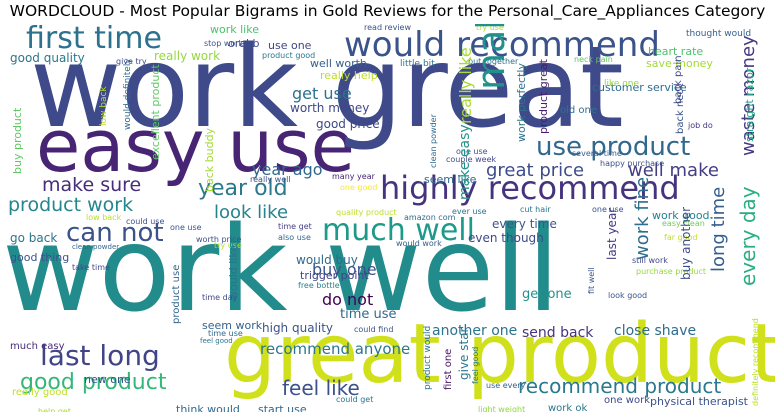 Image resolution: width=775 pixels, height=412 pixels. What do you see at coordinates (195, 146) in the screenshot?
I see `word-easy-use: easy use` at bounding box center [195, 146].